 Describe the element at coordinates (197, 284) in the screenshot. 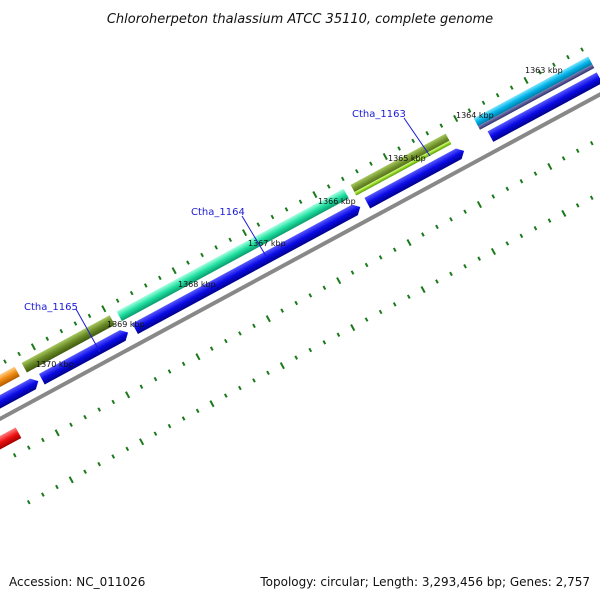

I see `scale-label: 1368 kbp` at that location.